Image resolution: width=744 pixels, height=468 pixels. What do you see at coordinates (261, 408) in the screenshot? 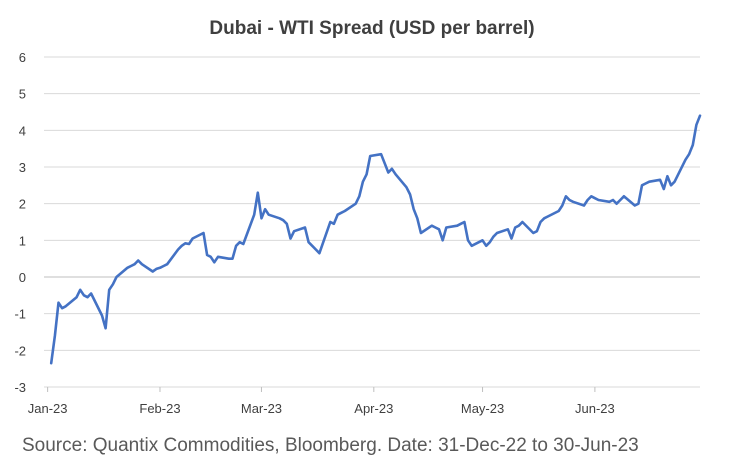
I see `x-tick-label: Mar-23` at bounding box center [261, 408].